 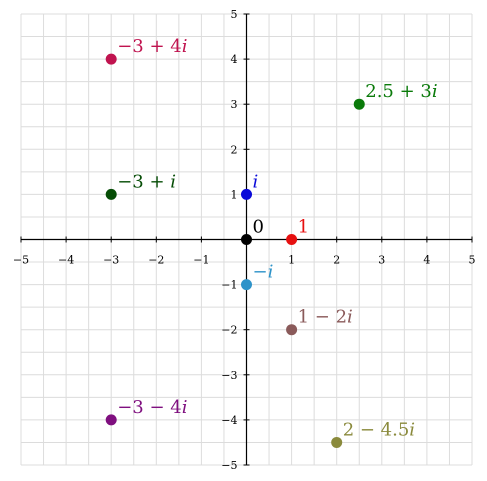 What do you see at coordinates (234, 149) in the screenshot?
I see `y-tick-label: 2` at bounding box center [234, 149].